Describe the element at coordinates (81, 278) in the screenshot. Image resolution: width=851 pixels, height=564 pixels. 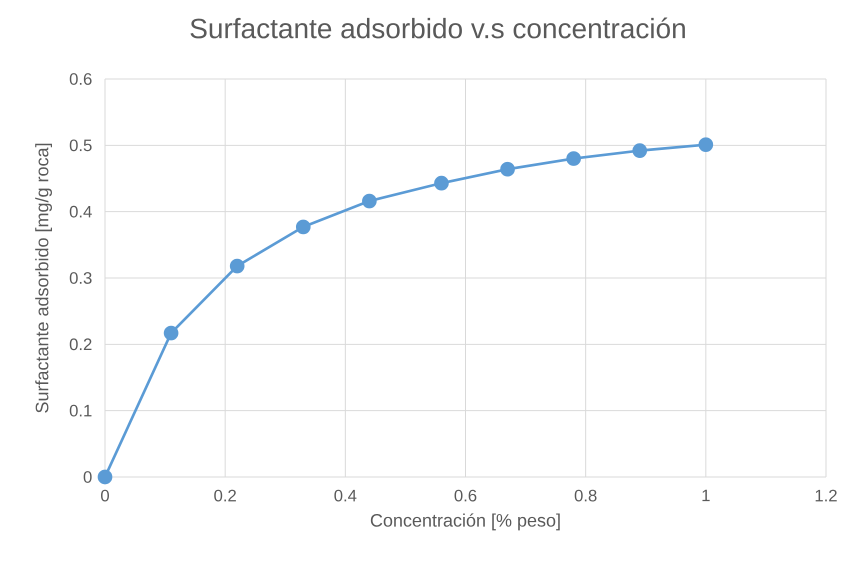
I see `y-tick-label: 0.3` at that location.